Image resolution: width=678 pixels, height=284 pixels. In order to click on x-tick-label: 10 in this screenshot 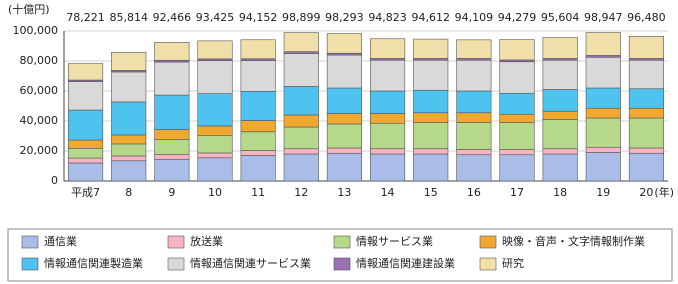, I will do `click(215, 192)`.